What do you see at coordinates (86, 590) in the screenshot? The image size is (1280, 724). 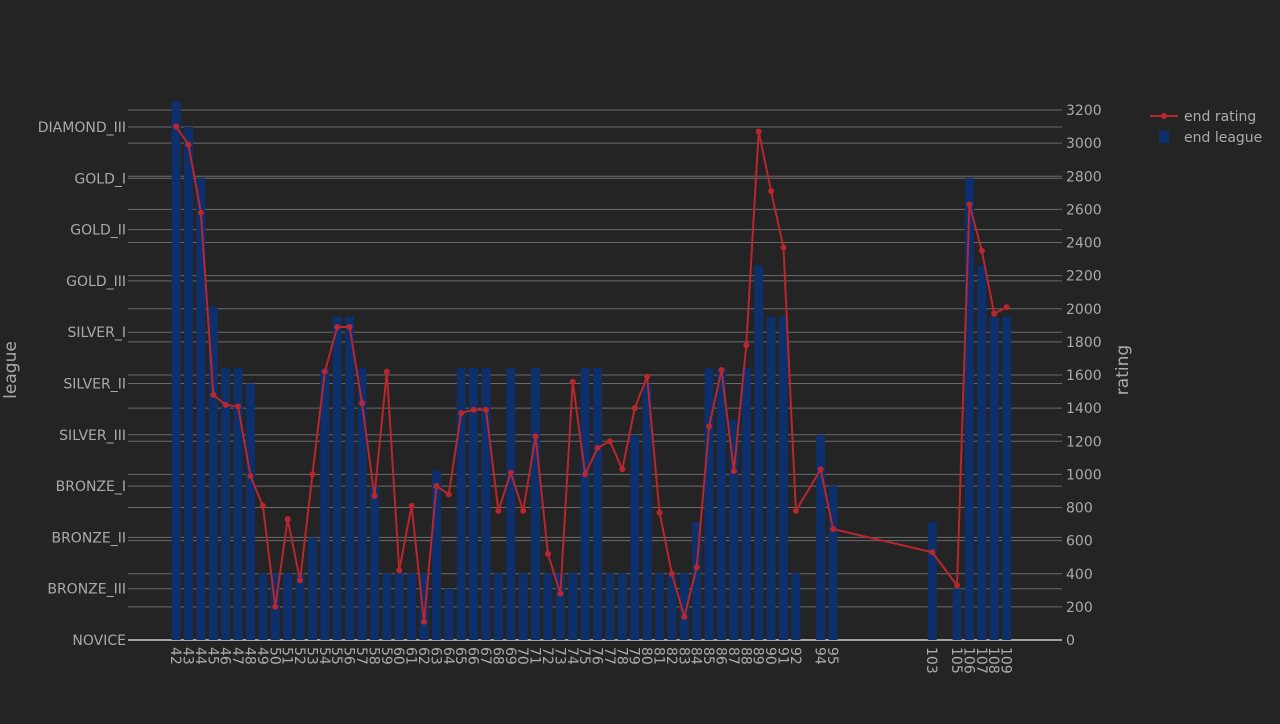 I see `y-left-tick-label: BRONZE_III` at bounding box center [86, 590].